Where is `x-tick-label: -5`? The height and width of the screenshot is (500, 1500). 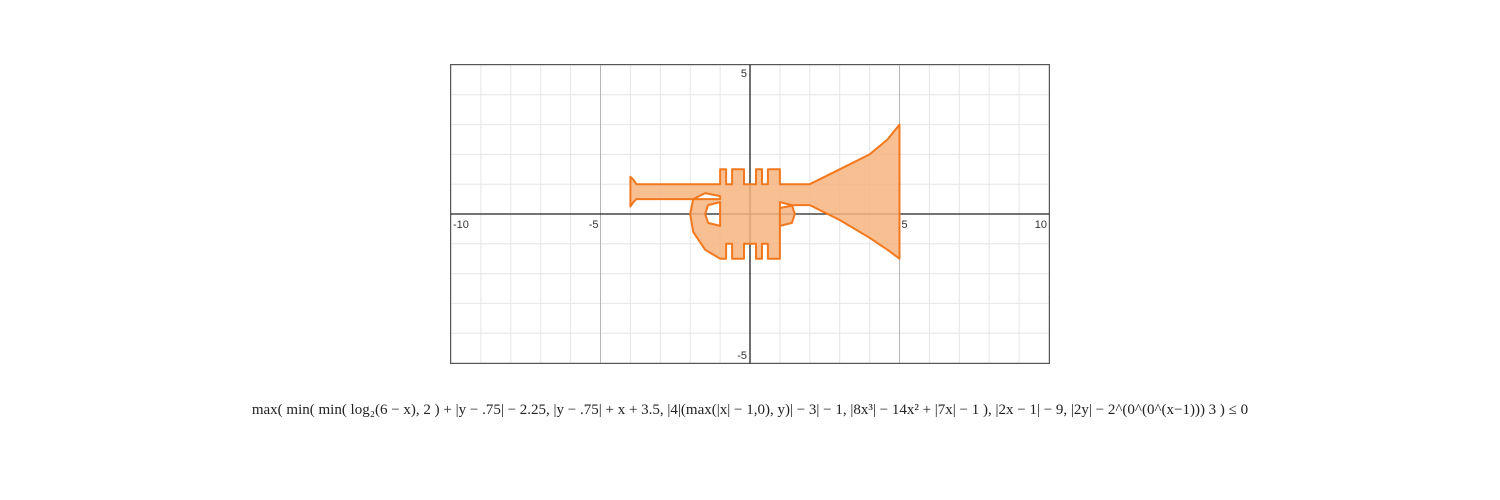 x-tick-label: -5 is located at coordinates (594, 225).